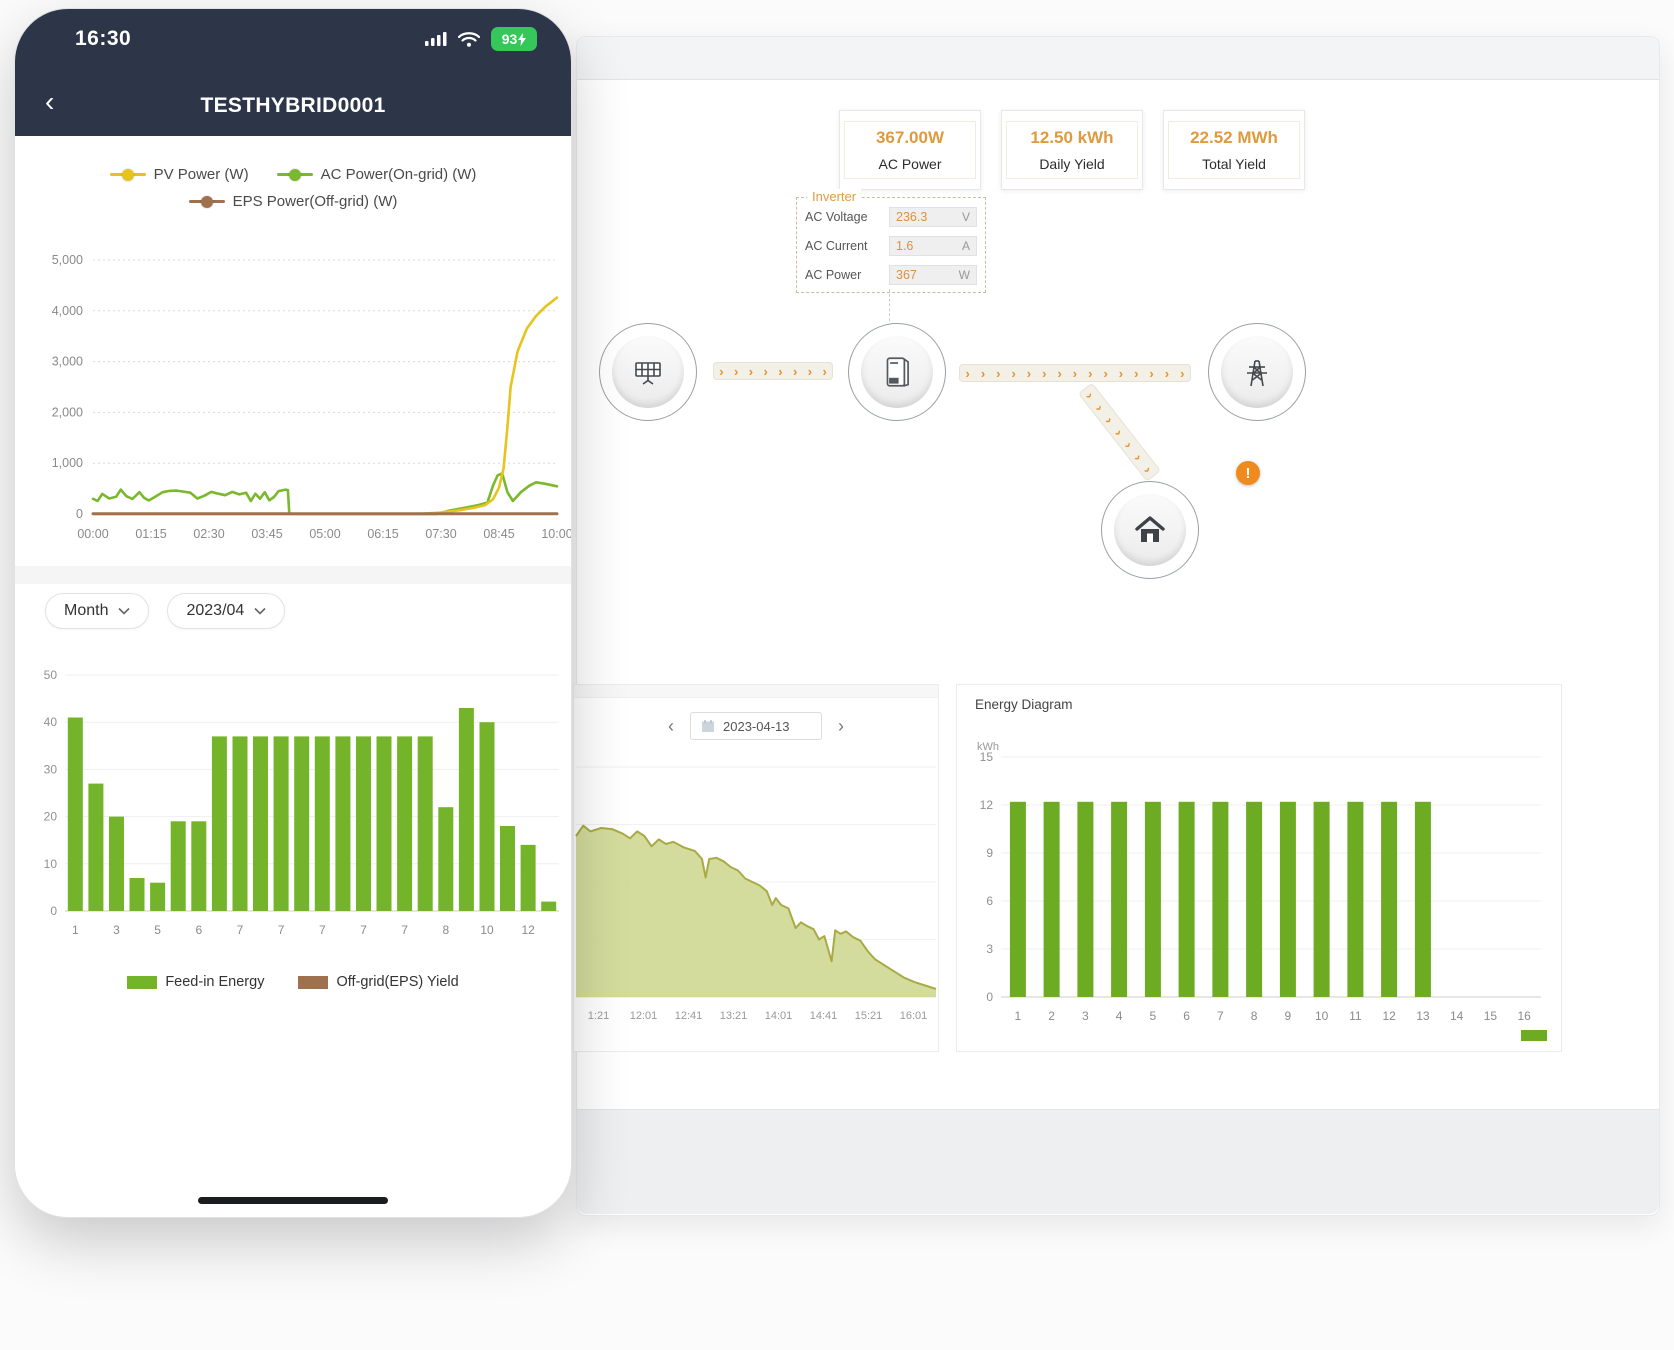  I want to click on svg-text: 5,000, so click(67, 260).